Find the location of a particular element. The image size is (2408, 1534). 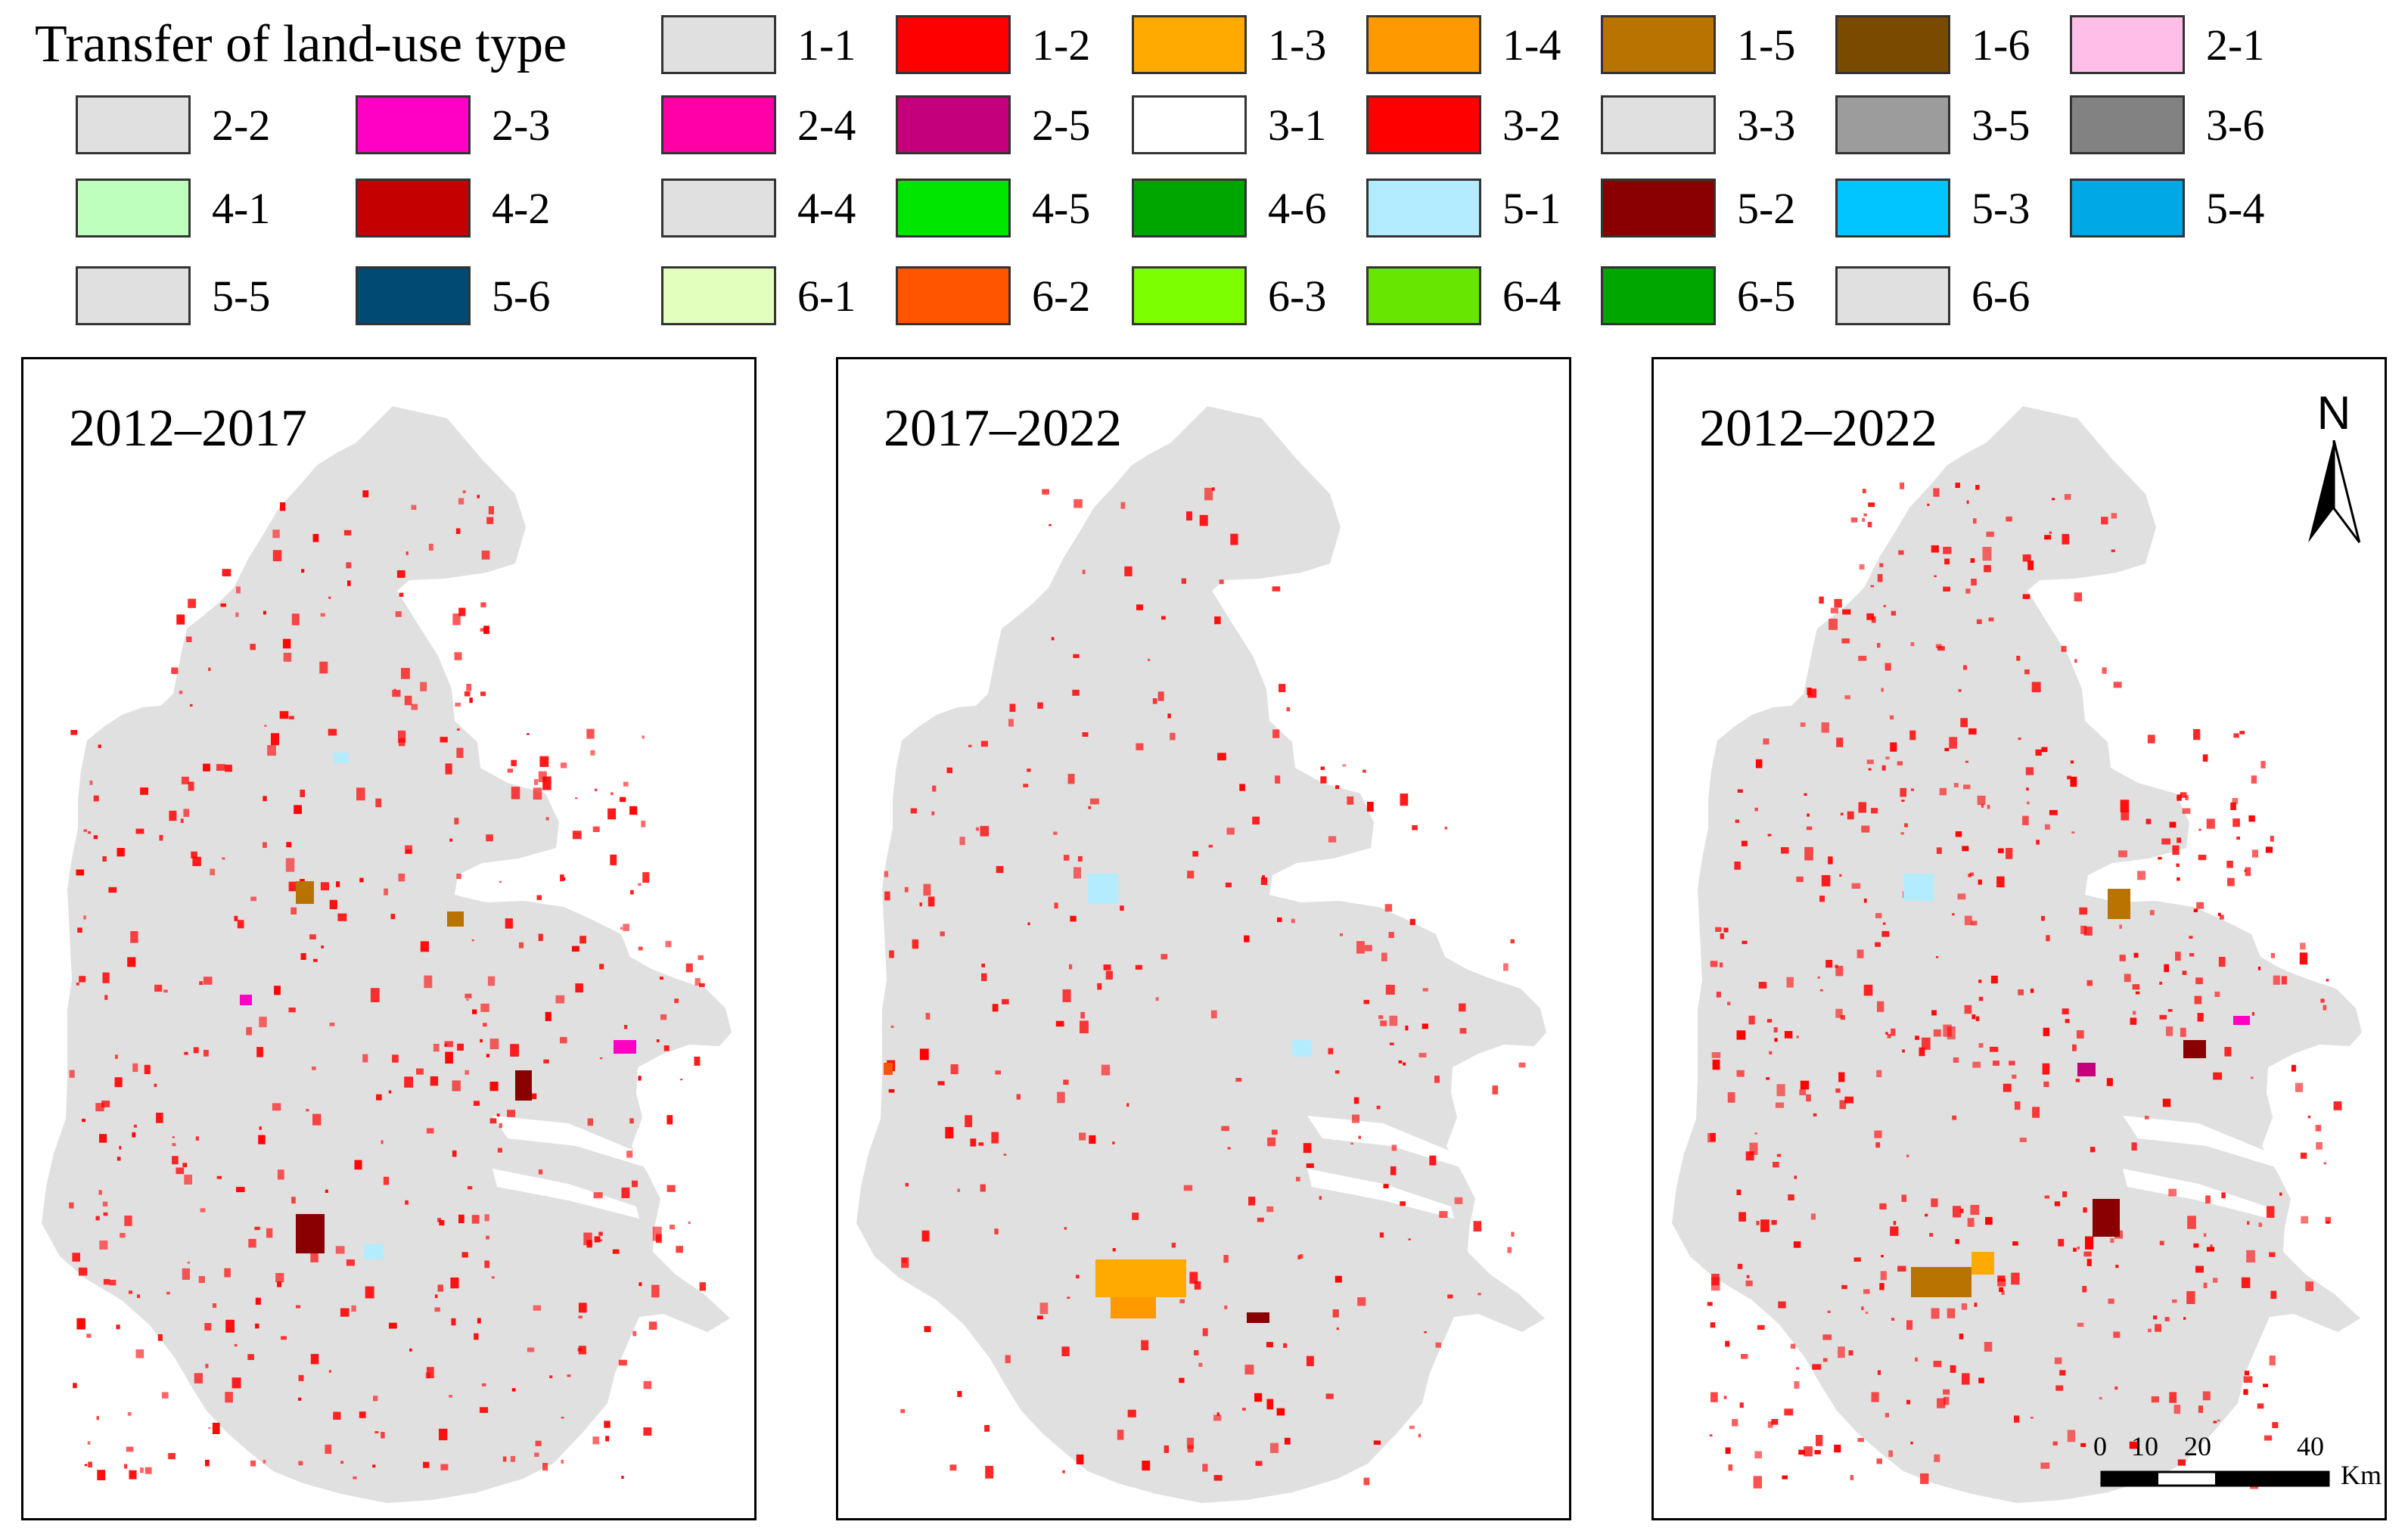

legend-swatch is located at coordinates (1658, 208).